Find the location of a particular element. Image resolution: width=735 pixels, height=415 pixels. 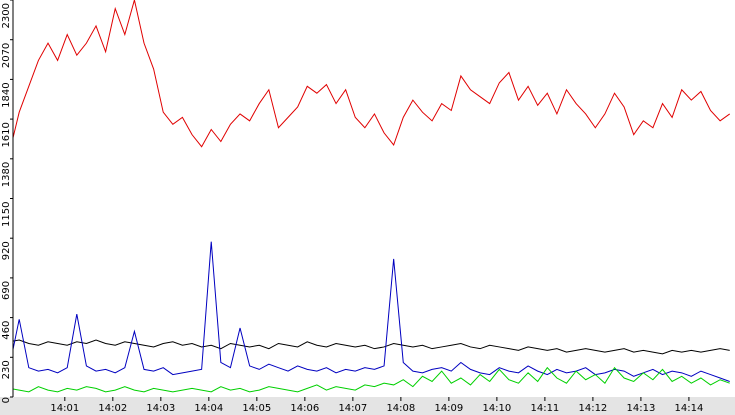

y-tick-label: 2070 is located at coordinates (6, 55).